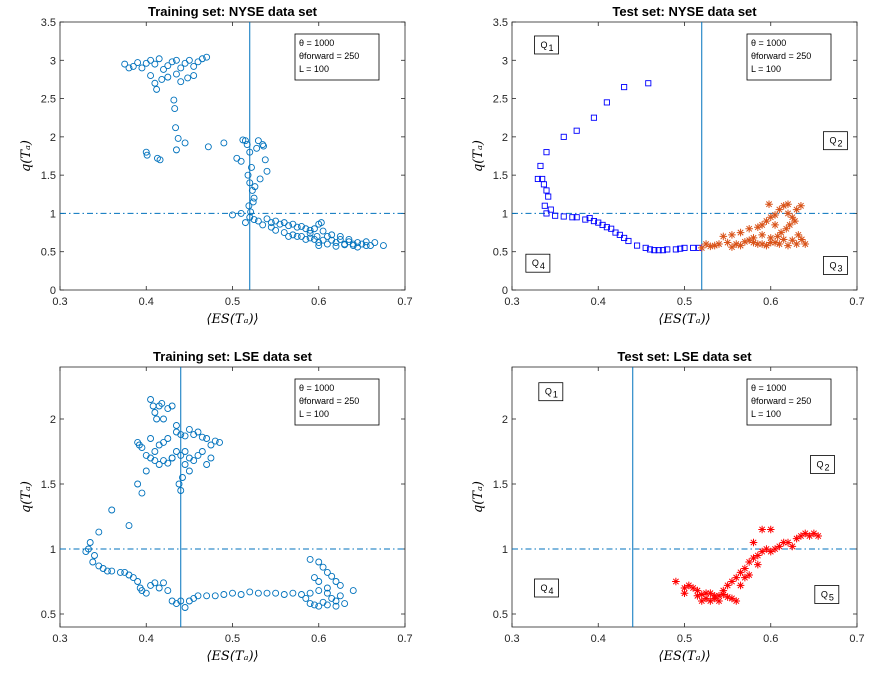  Describe the element at coordinates (500, 176) in the screenshot. I see `y-tick-label: 1.5` at that location.